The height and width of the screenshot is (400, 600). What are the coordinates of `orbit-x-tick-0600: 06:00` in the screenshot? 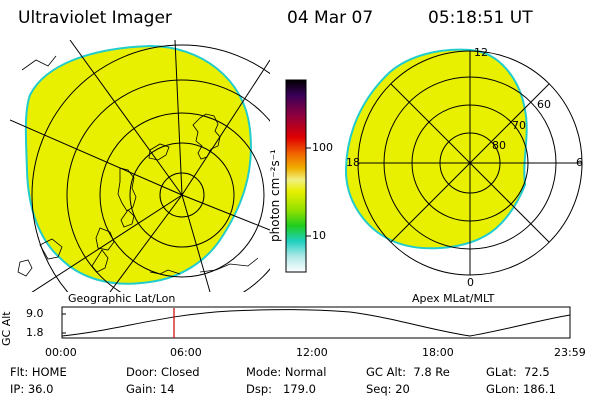 It's located at (186, 352).